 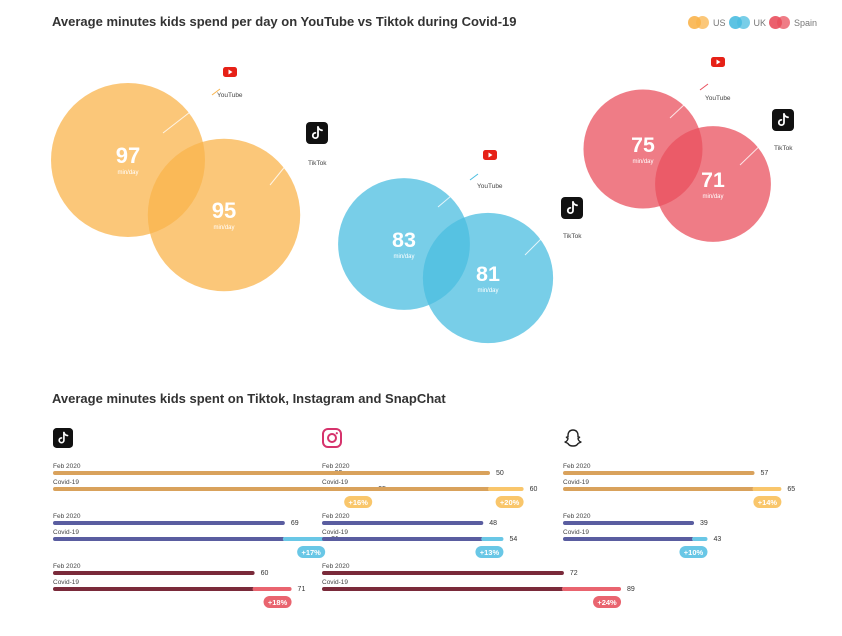 I want to click on venn-unit-youtube-spain: min/day, so click(x=642, y=162).